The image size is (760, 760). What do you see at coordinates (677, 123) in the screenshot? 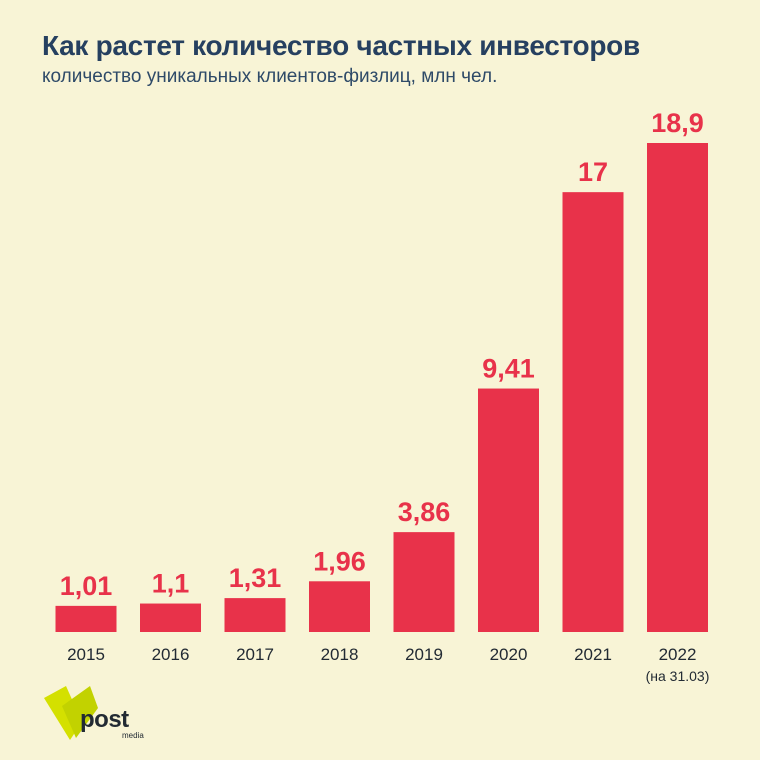
I see `value-label-2022: 18,9` at bounding box center [677, 123].